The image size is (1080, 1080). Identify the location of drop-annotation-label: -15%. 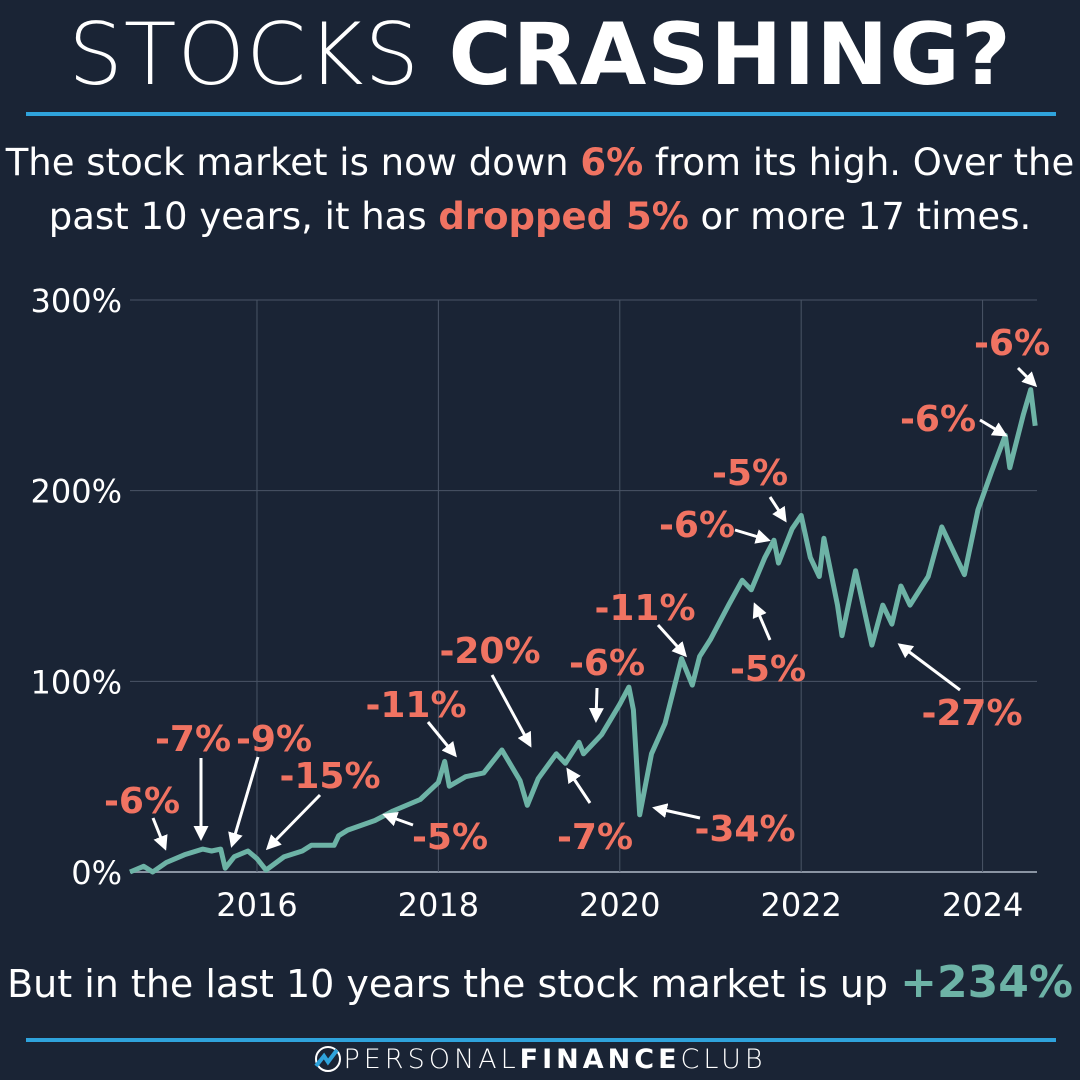
(329, 776).